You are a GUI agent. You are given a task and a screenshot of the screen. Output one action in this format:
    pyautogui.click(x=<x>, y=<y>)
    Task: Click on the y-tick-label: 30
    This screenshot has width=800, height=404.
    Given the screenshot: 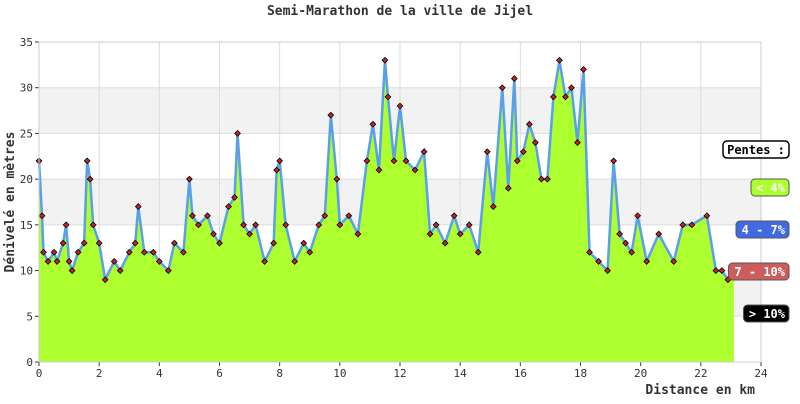 What is the action you would take?
    pyautogui.click(x=26, y=88)
    